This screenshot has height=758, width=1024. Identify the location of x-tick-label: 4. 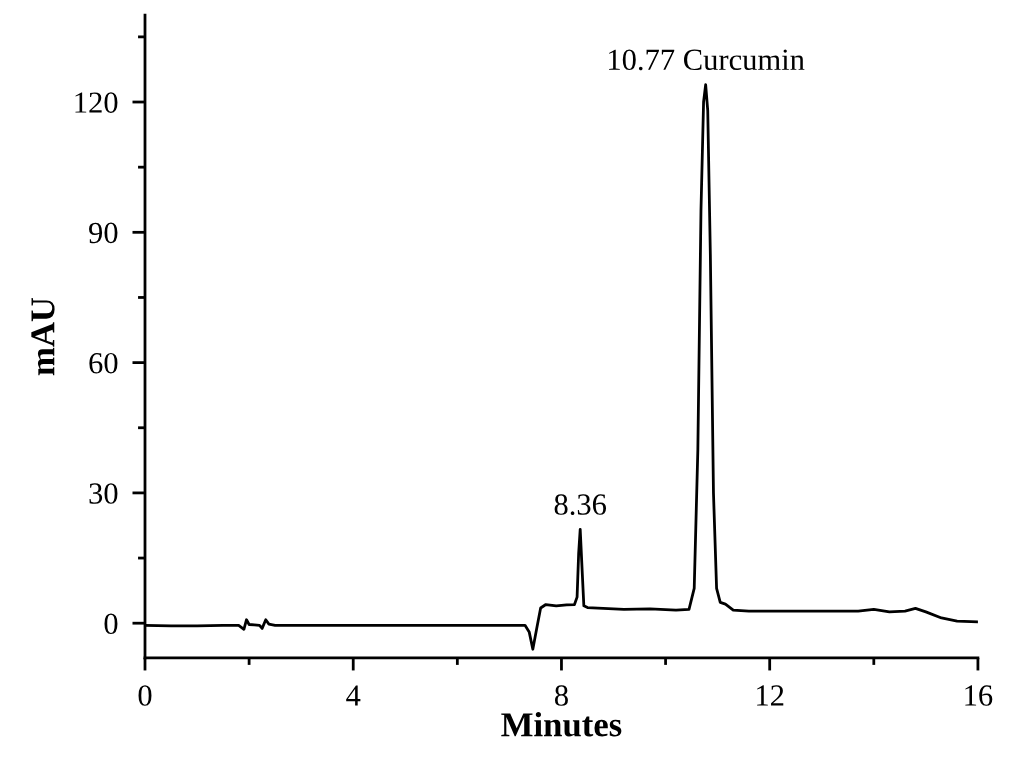
(353, 695).